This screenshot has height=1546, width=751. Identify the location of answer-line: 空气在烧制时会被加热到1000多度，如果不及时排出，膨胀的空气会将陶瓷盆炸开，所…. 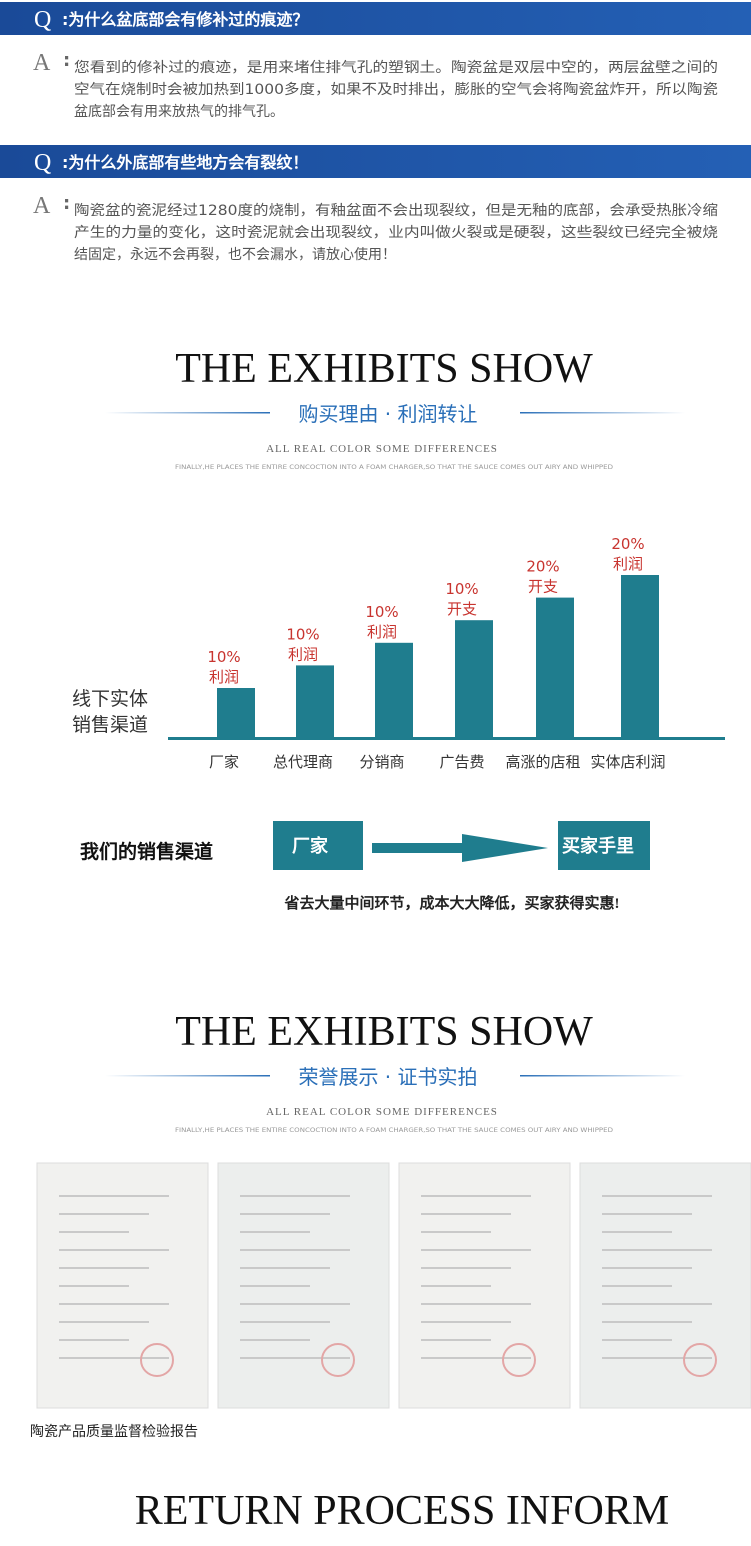
(396, 89).